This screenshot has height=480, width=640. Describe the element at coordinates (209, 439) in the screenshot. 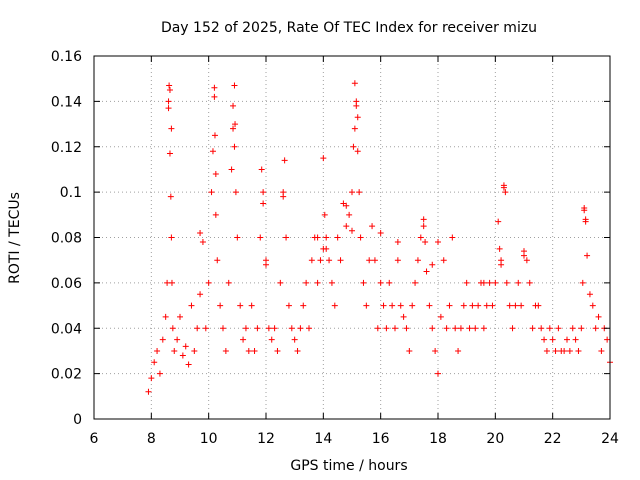

I see `x-tick-label: 10` at that location.